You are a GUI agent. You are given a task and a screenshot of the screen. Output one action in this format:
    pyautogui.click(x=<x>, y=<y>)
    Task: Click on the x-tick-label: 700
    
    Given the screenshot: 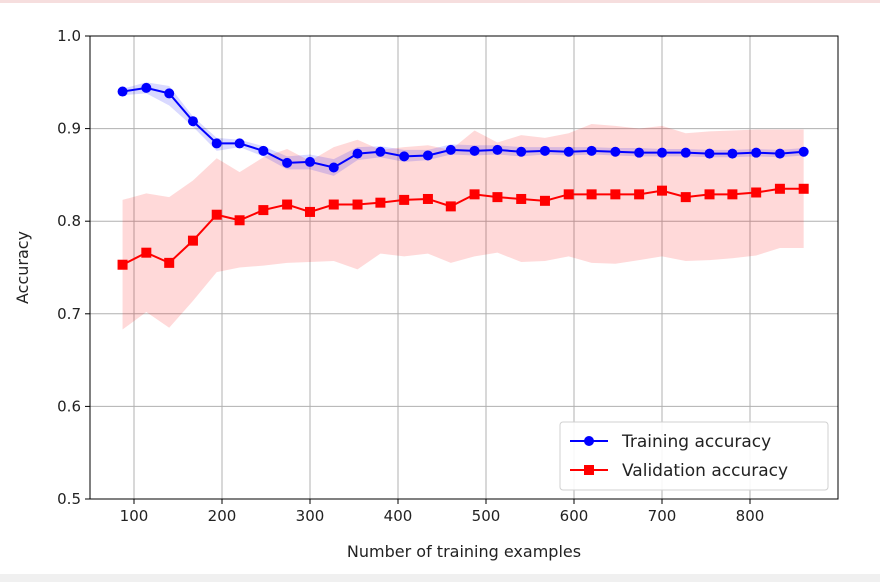 What is the action you would take?
    pyautogui.click(x=662, y=516)
    